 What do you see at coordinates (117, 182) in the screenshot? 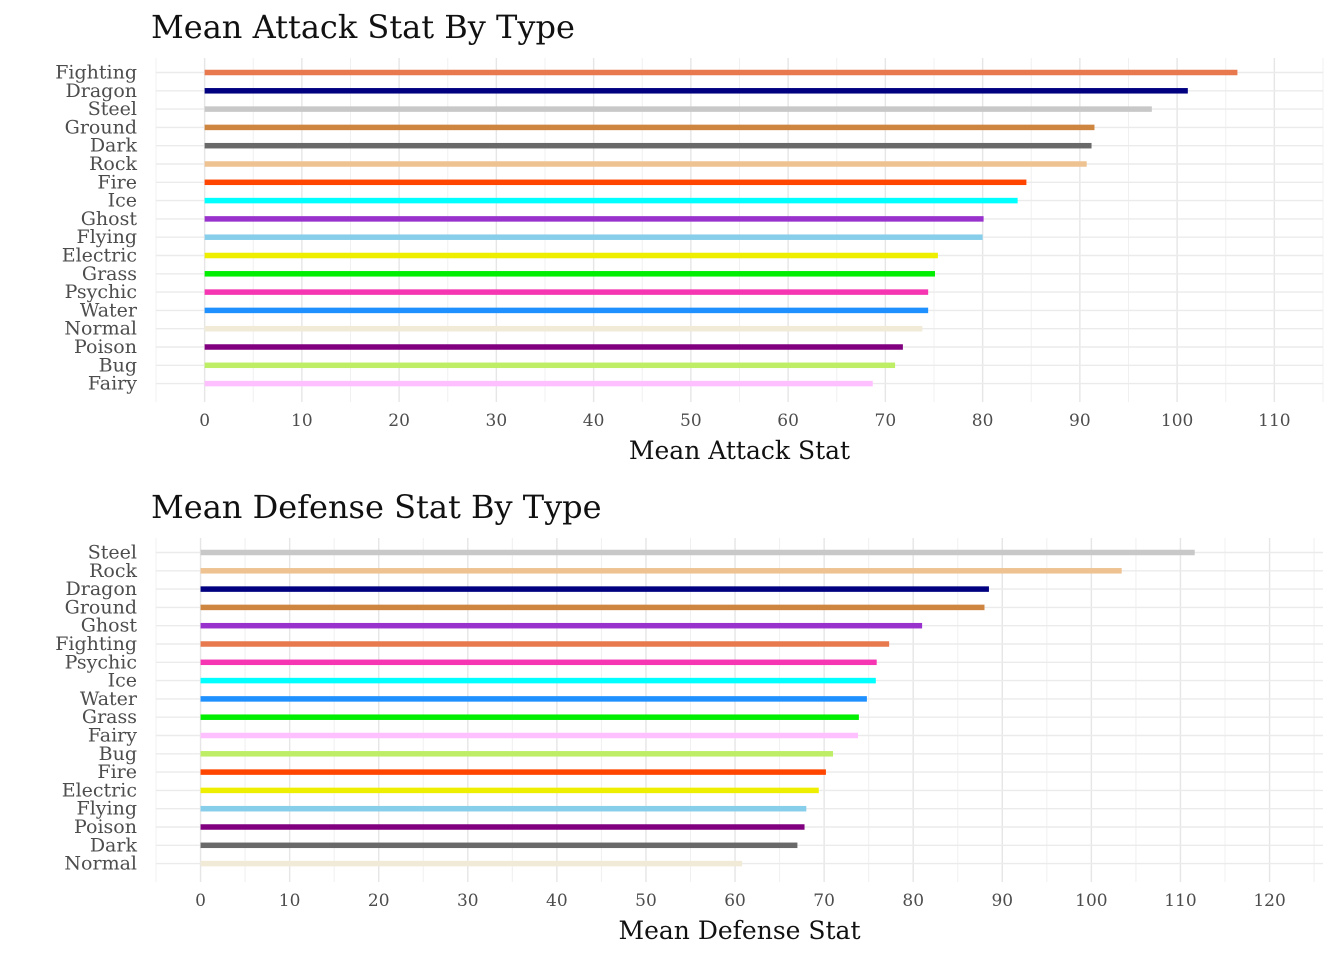
I see `attack-category-label: Fire` at bounding box center [117, 182].